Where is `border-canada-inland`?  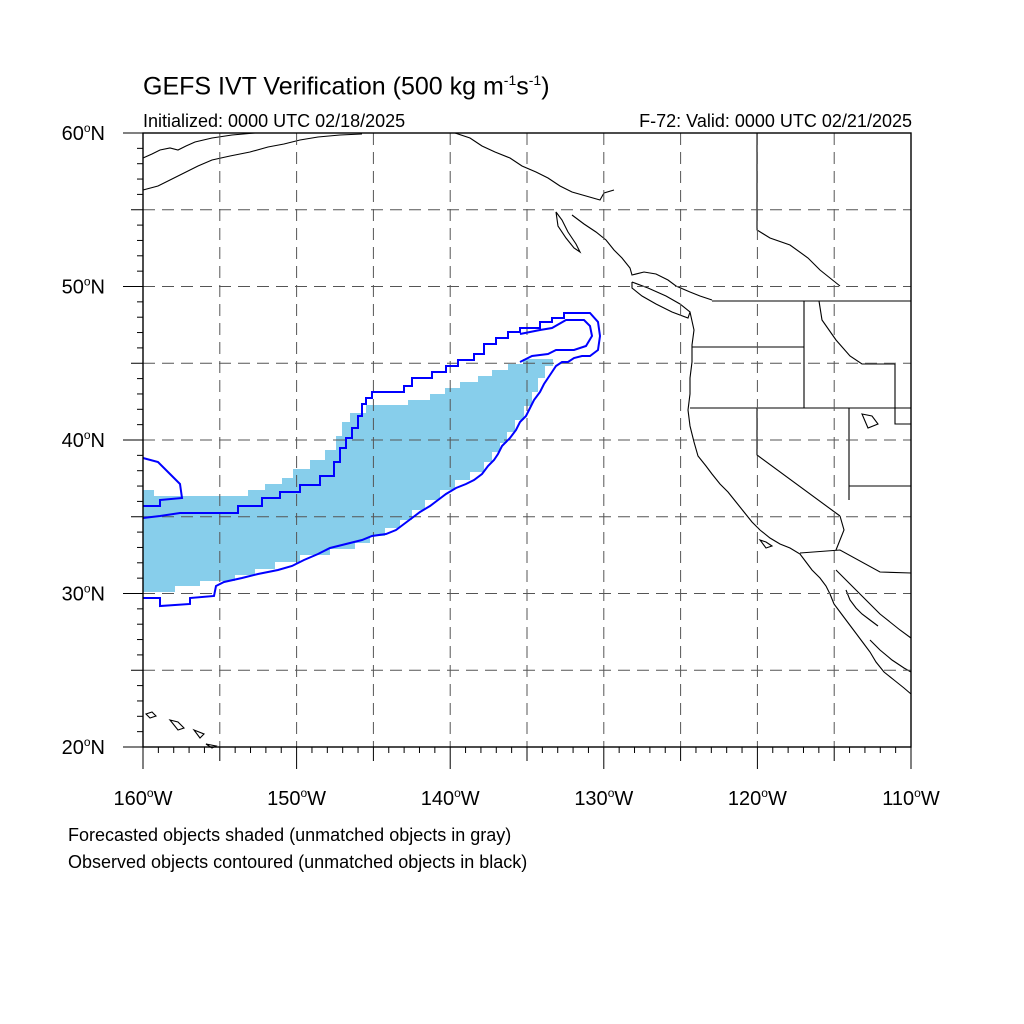
border-canada-inland is located at coordinates (798, 210).